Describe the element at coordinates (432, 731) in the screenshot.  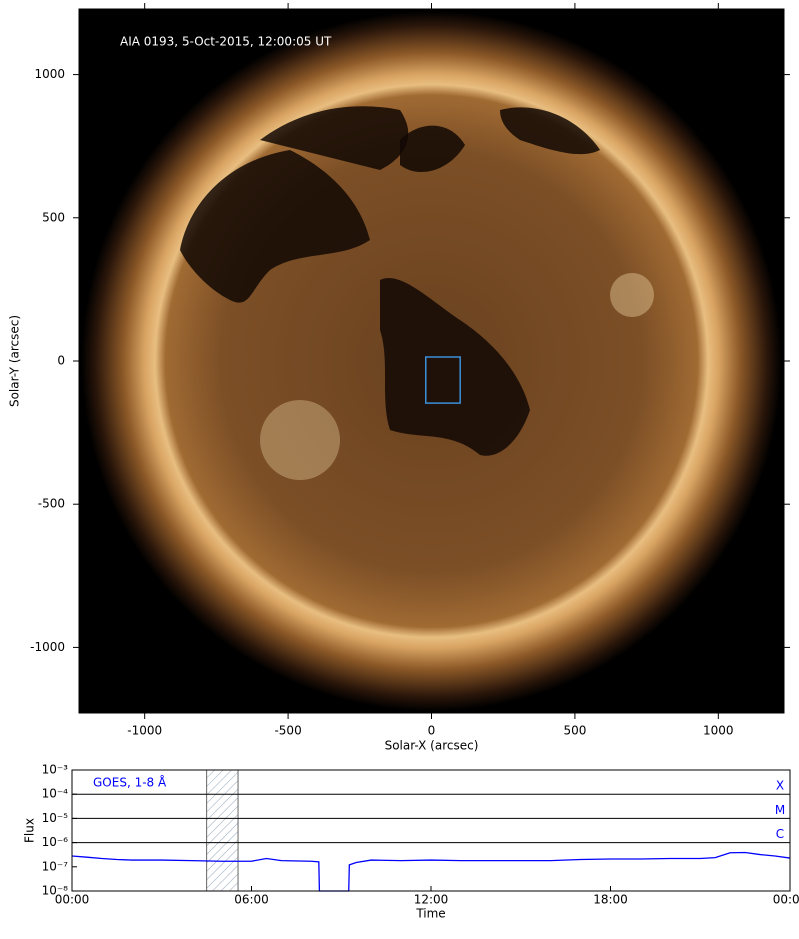
I see `x-tick-label: 0` at that location.